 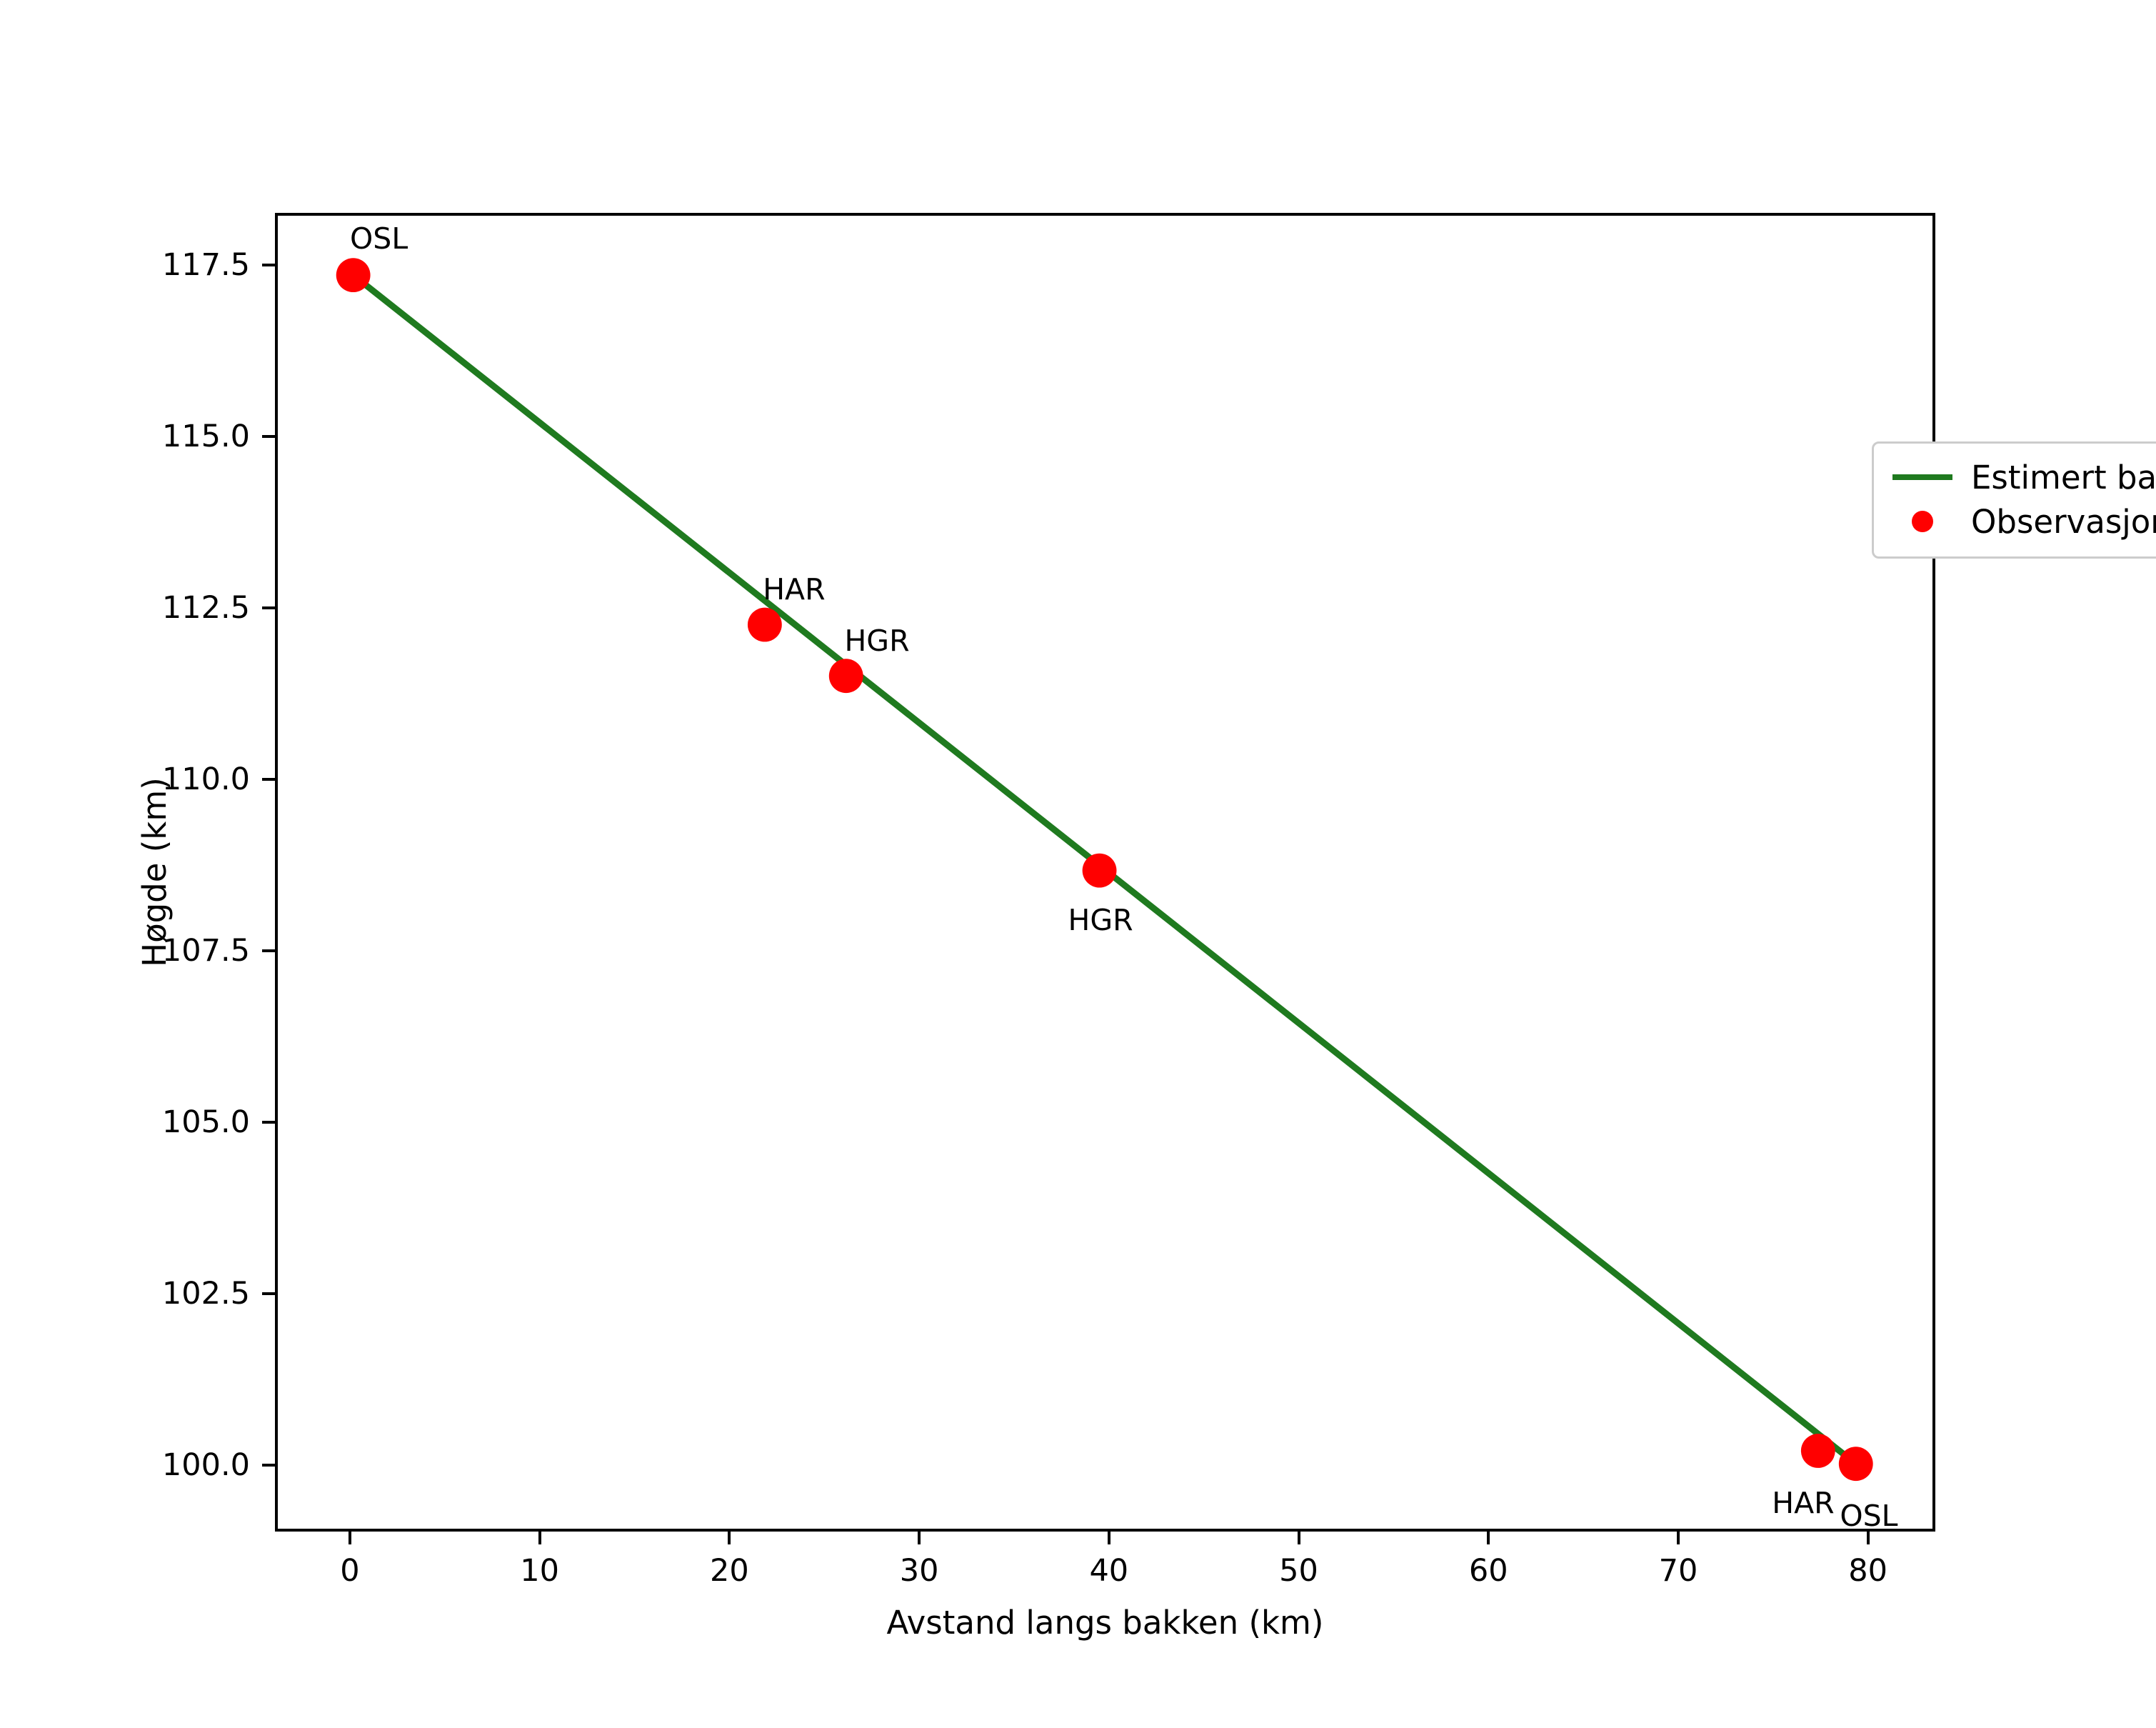 What do you see at coordinates (205, 264) in the screenshot?
I see `y-tick-label: 117.5` at bounding box center [205, 264].